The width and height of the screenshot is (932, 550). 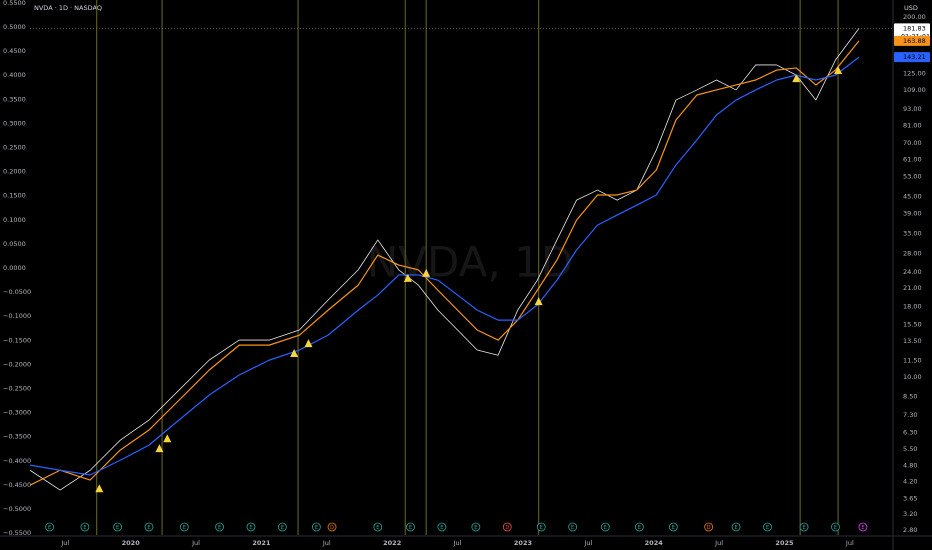 I want to click on y2-tick-label: 93.00, so click(x=912, y=109).